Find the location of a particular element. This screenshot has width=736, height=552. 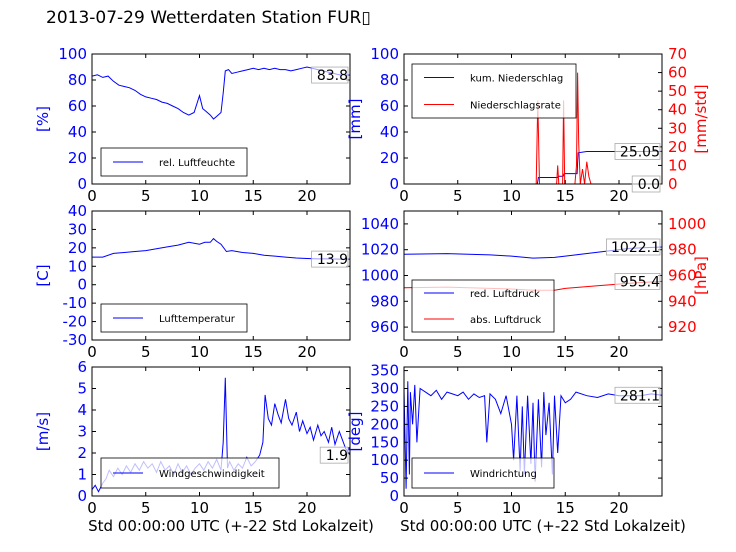

precipitation-value-box-frame is located at coordinates (637, 151).